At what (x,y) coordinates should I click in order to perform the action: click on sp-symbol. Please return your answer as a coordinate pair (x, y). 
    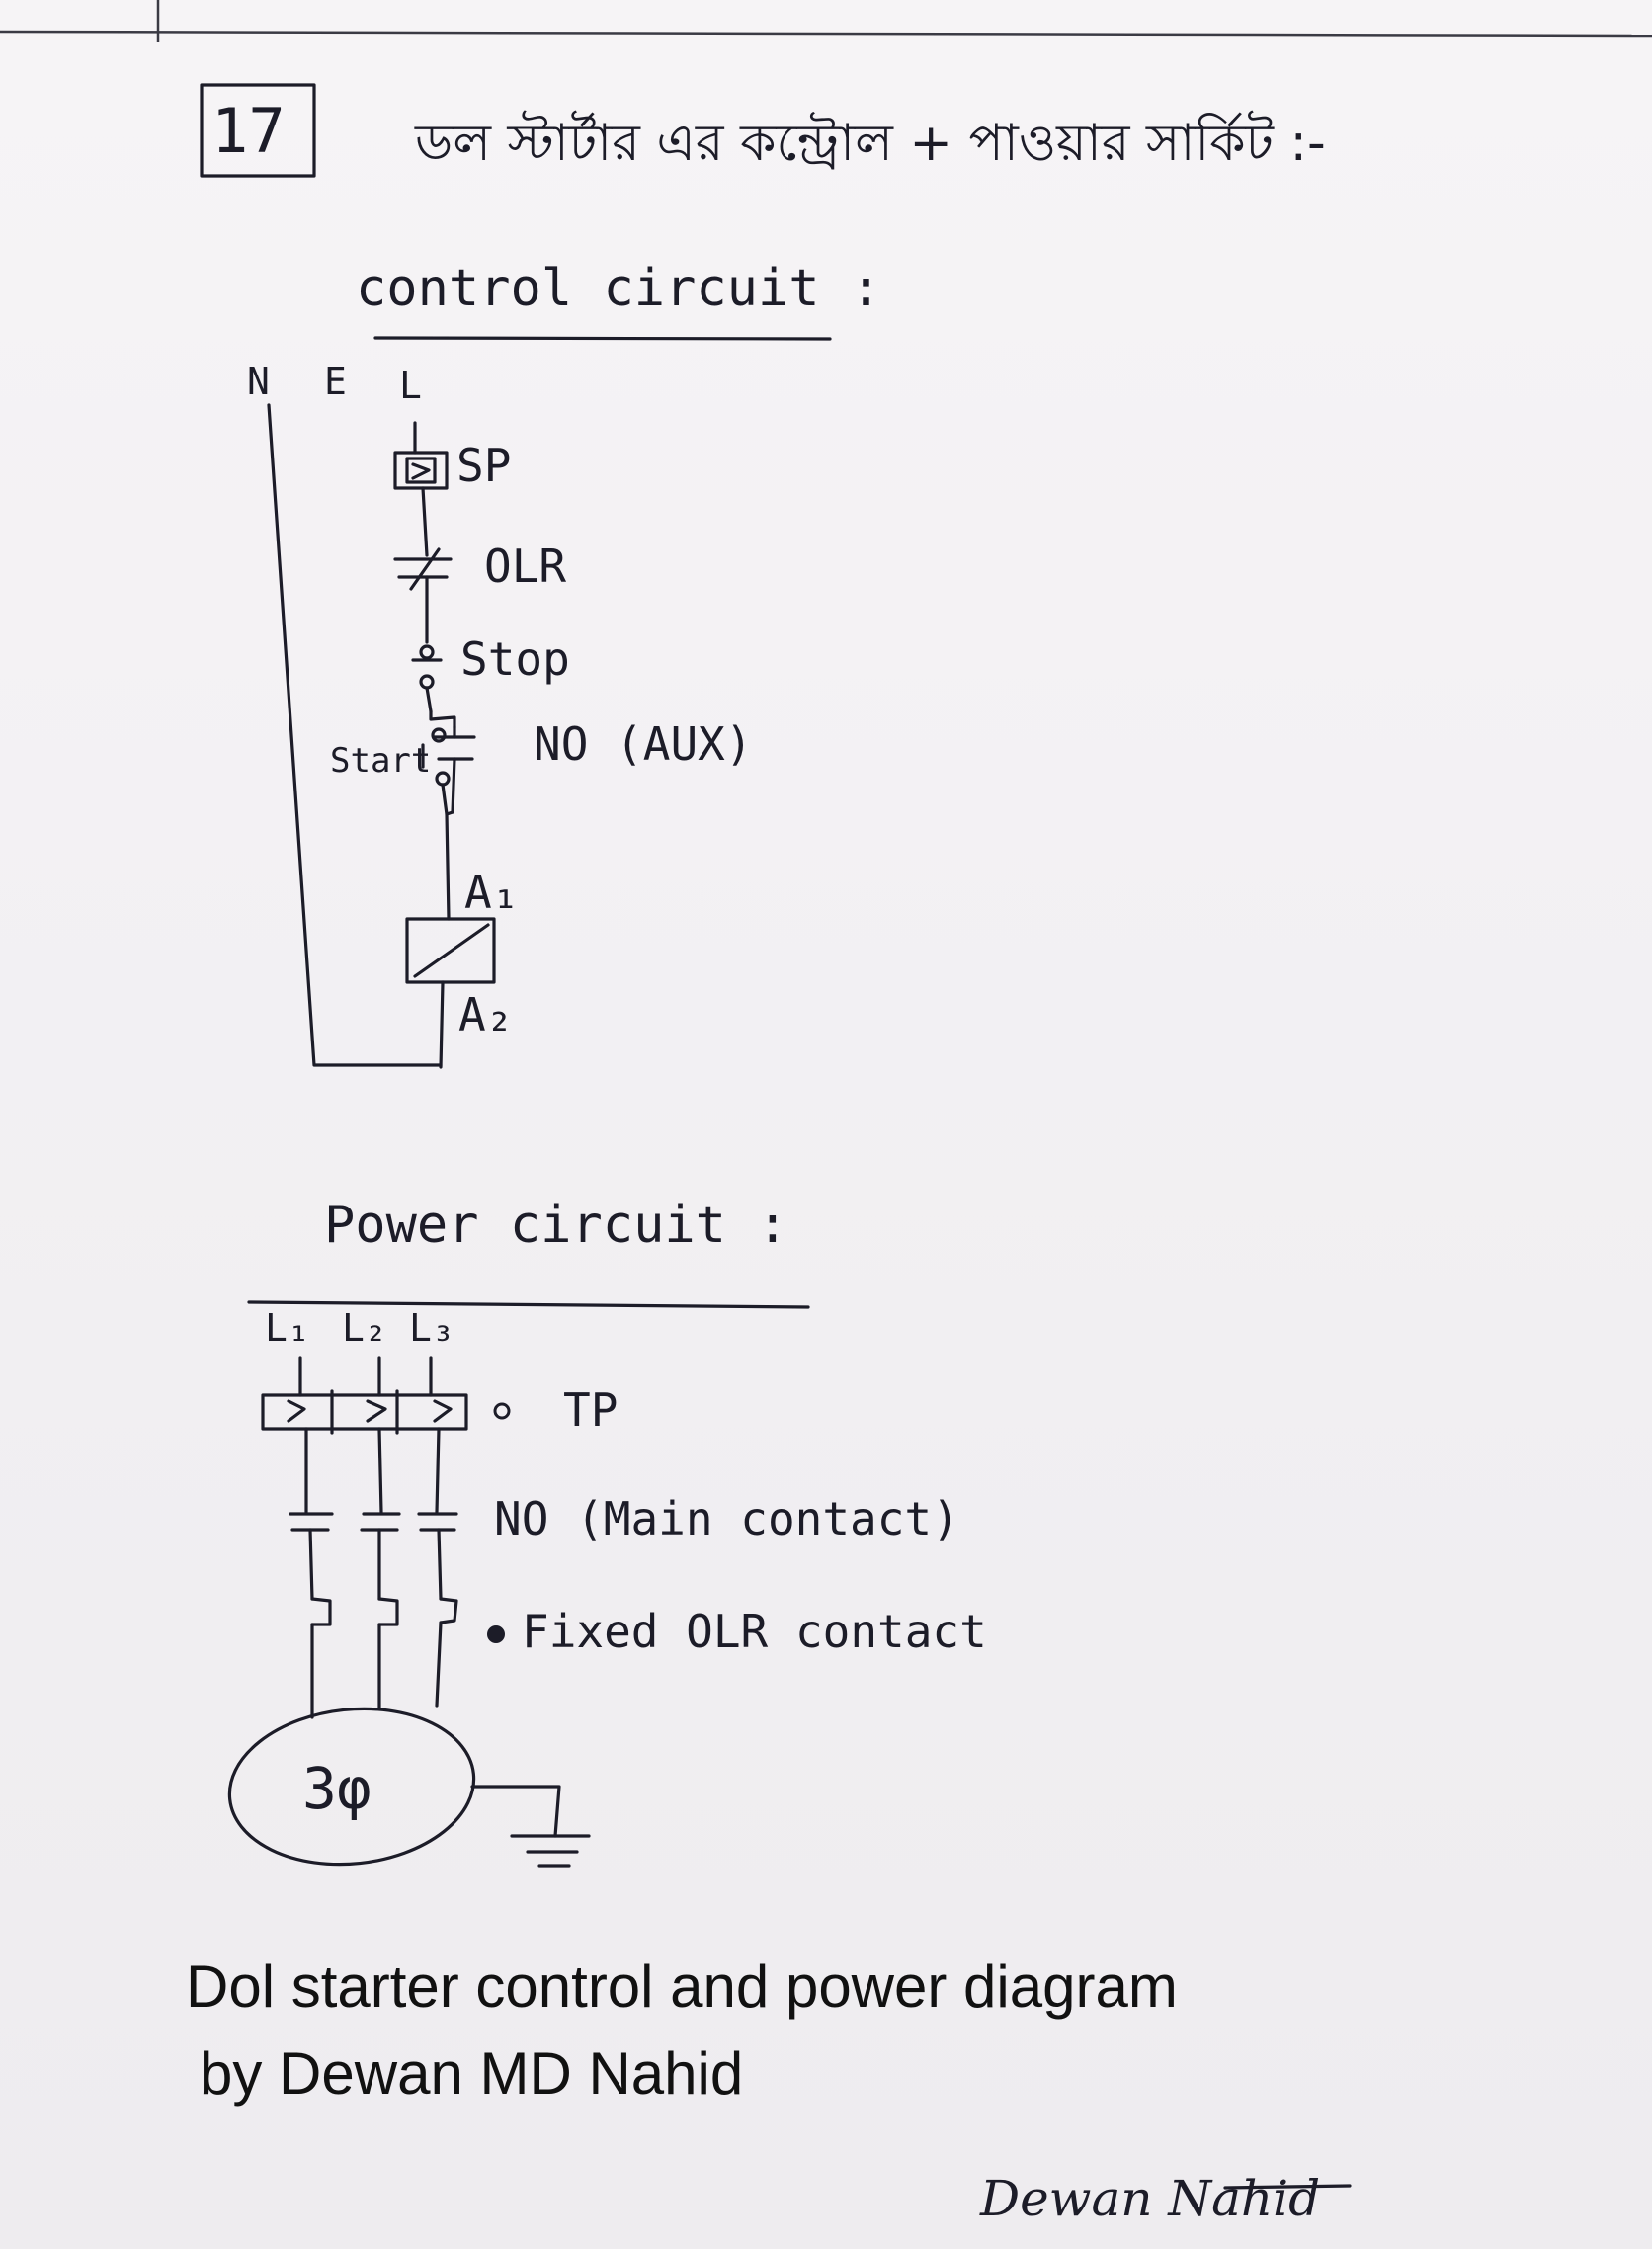
    Looking at the image, I should click on (421, 470).